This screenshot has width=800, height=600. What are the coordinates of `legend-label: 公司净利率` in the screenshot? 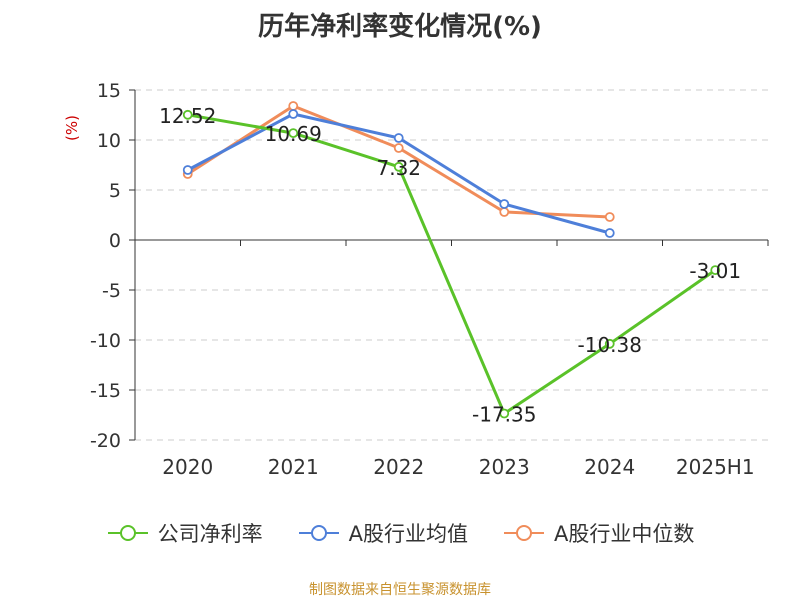 It's located at (210, 534).